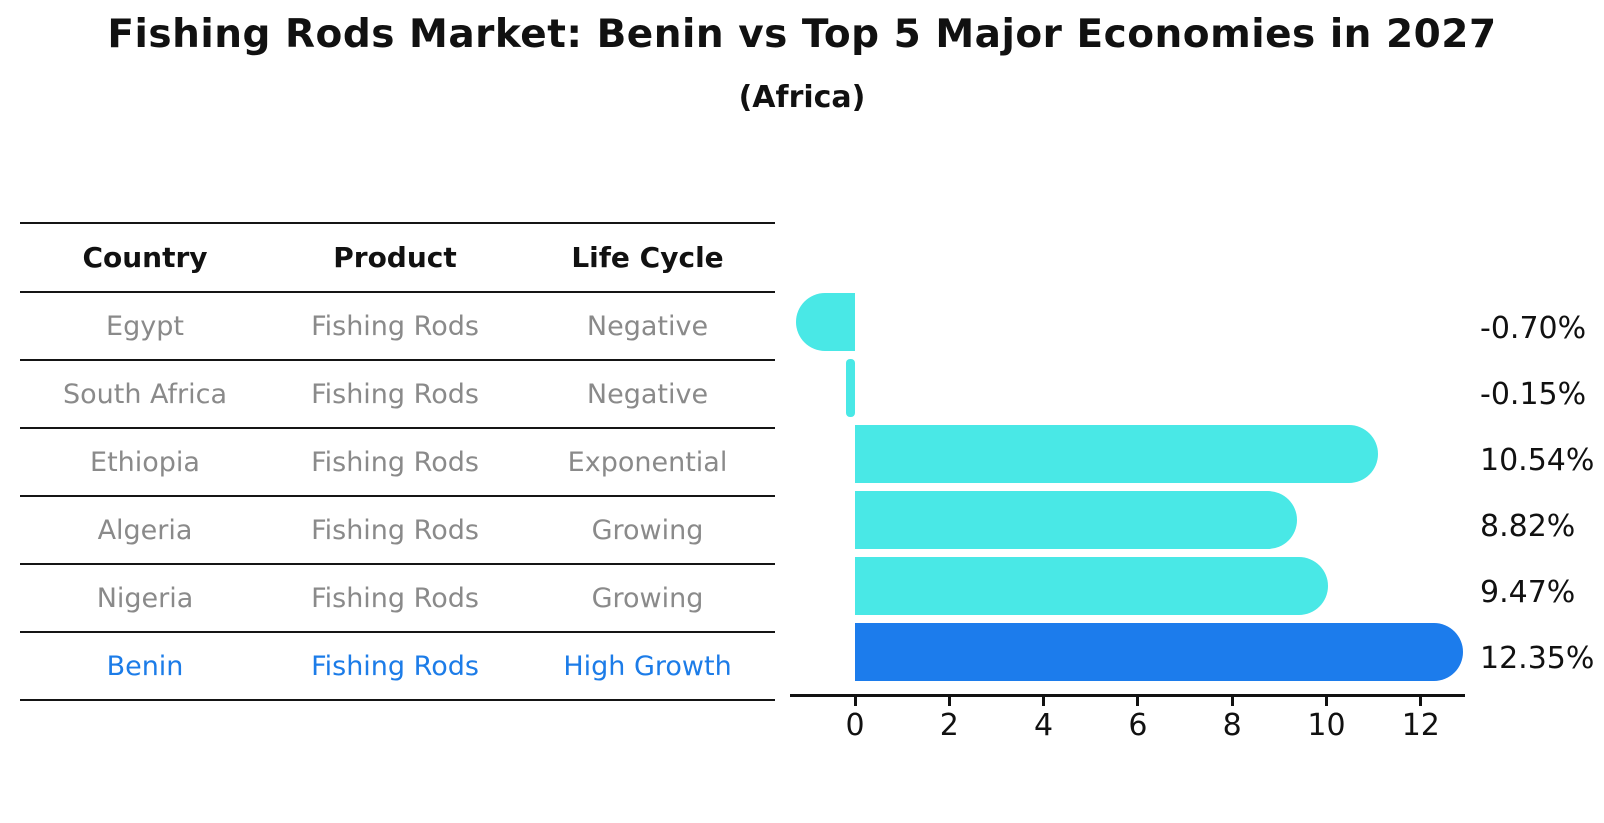 The width and height of the screenshot is (1604, 823). What do you see at coordinates (1232, 725) in the screenshot?
I see `x-tick-label-8: 8` at bounding box center [1232, 725].